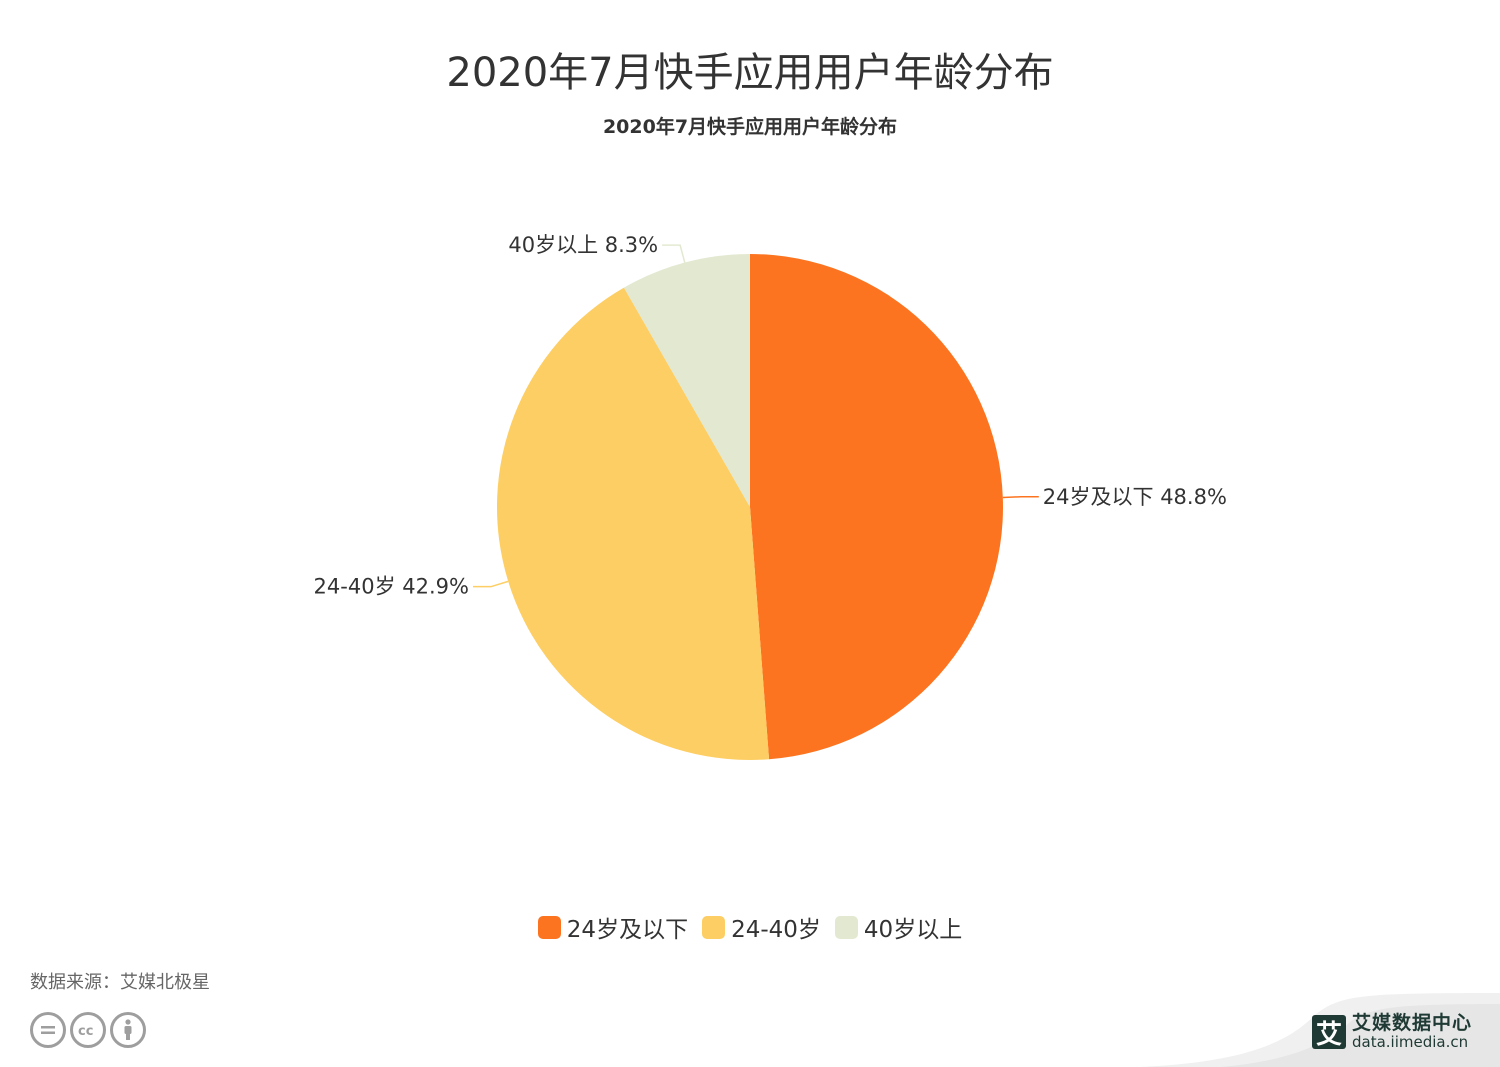 This screenshot has height=1067, width=1500. What do you see at coordinates (627, 930) in the screenshot?
I see `legend-label: 24岁及以下` at bounding box center [627, 930].